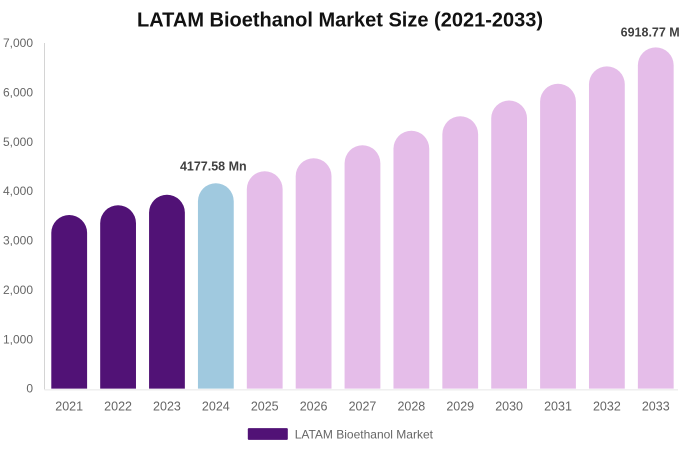  I want to click on svg-text: 2029, so click(460, 407).